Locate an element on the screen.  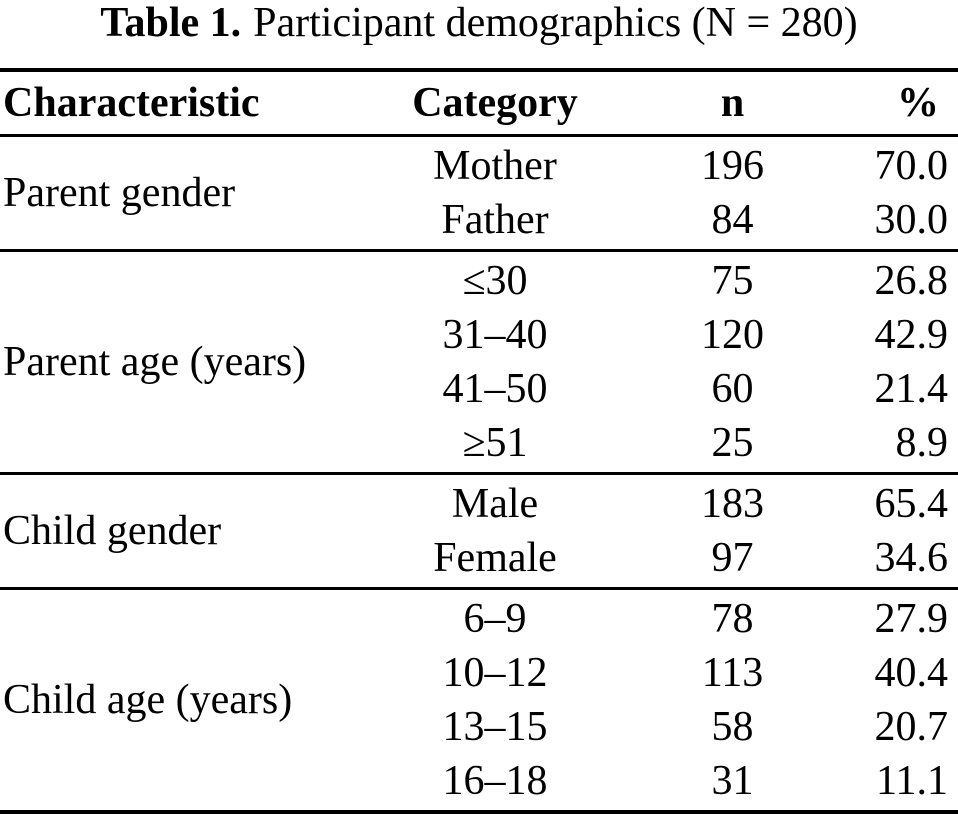
table-row: Male 183 65.4 is located at coordinates (644, 504).